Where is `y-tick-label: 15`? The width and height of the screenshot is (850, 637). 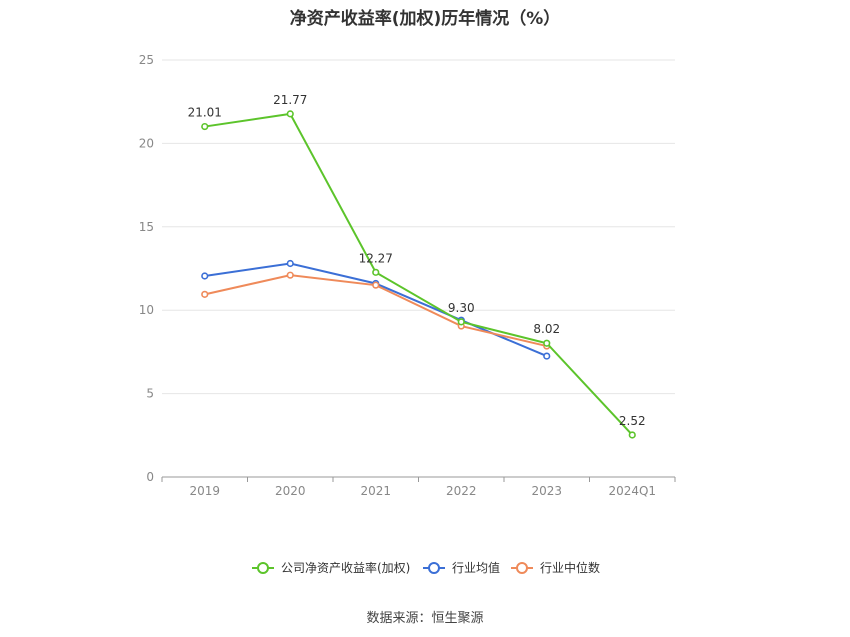 y-tick-label: 15 is located at coordinates (146, 227).